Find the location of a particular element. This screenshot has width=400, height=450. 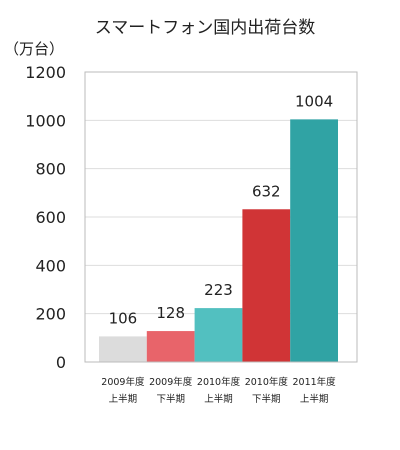

x-tick-label: 2011年度 is located at coordinates (315, 382).